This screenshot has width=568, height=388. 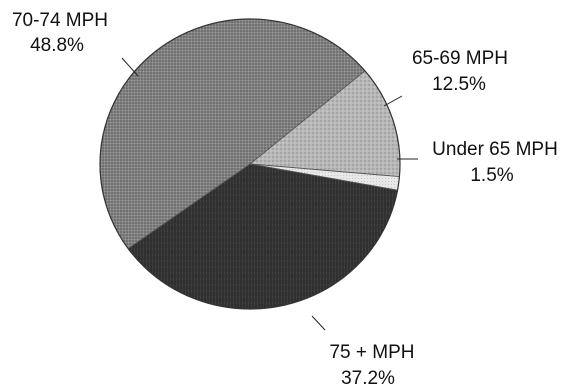 What do you see at coordinates (60, 20) in the screenshot?
I see `slice-label-70-74: 70-74 MPH` at bounding box center [60, 20].